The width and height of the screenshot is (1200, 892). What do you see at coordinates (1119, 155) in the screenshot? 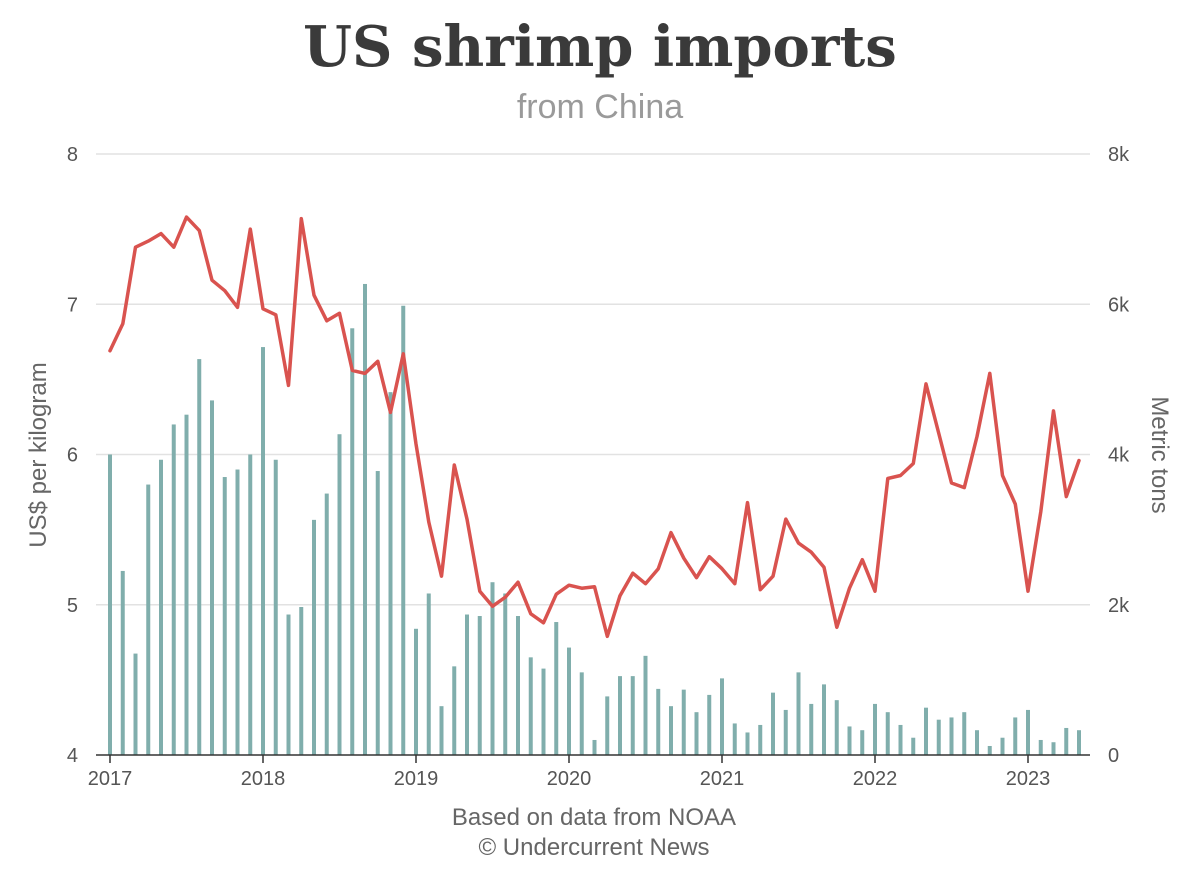
I see `right-tick-label: 8k` at bounding box center [1119, 155].